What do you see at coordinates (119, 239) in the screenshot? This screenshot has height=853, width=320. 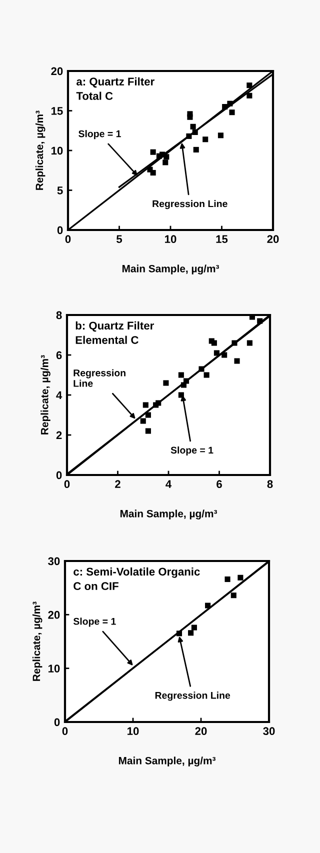 I see `x-tick-label: 5` at bounding box center [119, 239].